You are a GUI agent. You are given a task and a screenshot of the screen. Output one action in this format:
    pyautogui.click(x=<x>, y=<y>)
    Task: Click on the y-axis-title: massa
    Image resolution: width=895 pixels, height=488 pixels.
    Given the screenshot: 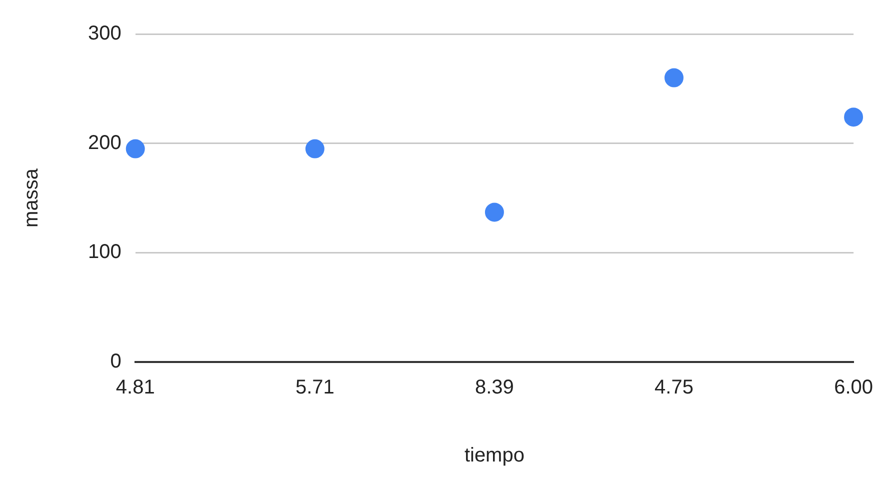 What is the action you would take?
    pyautogui.click(x=31, y=198)
    